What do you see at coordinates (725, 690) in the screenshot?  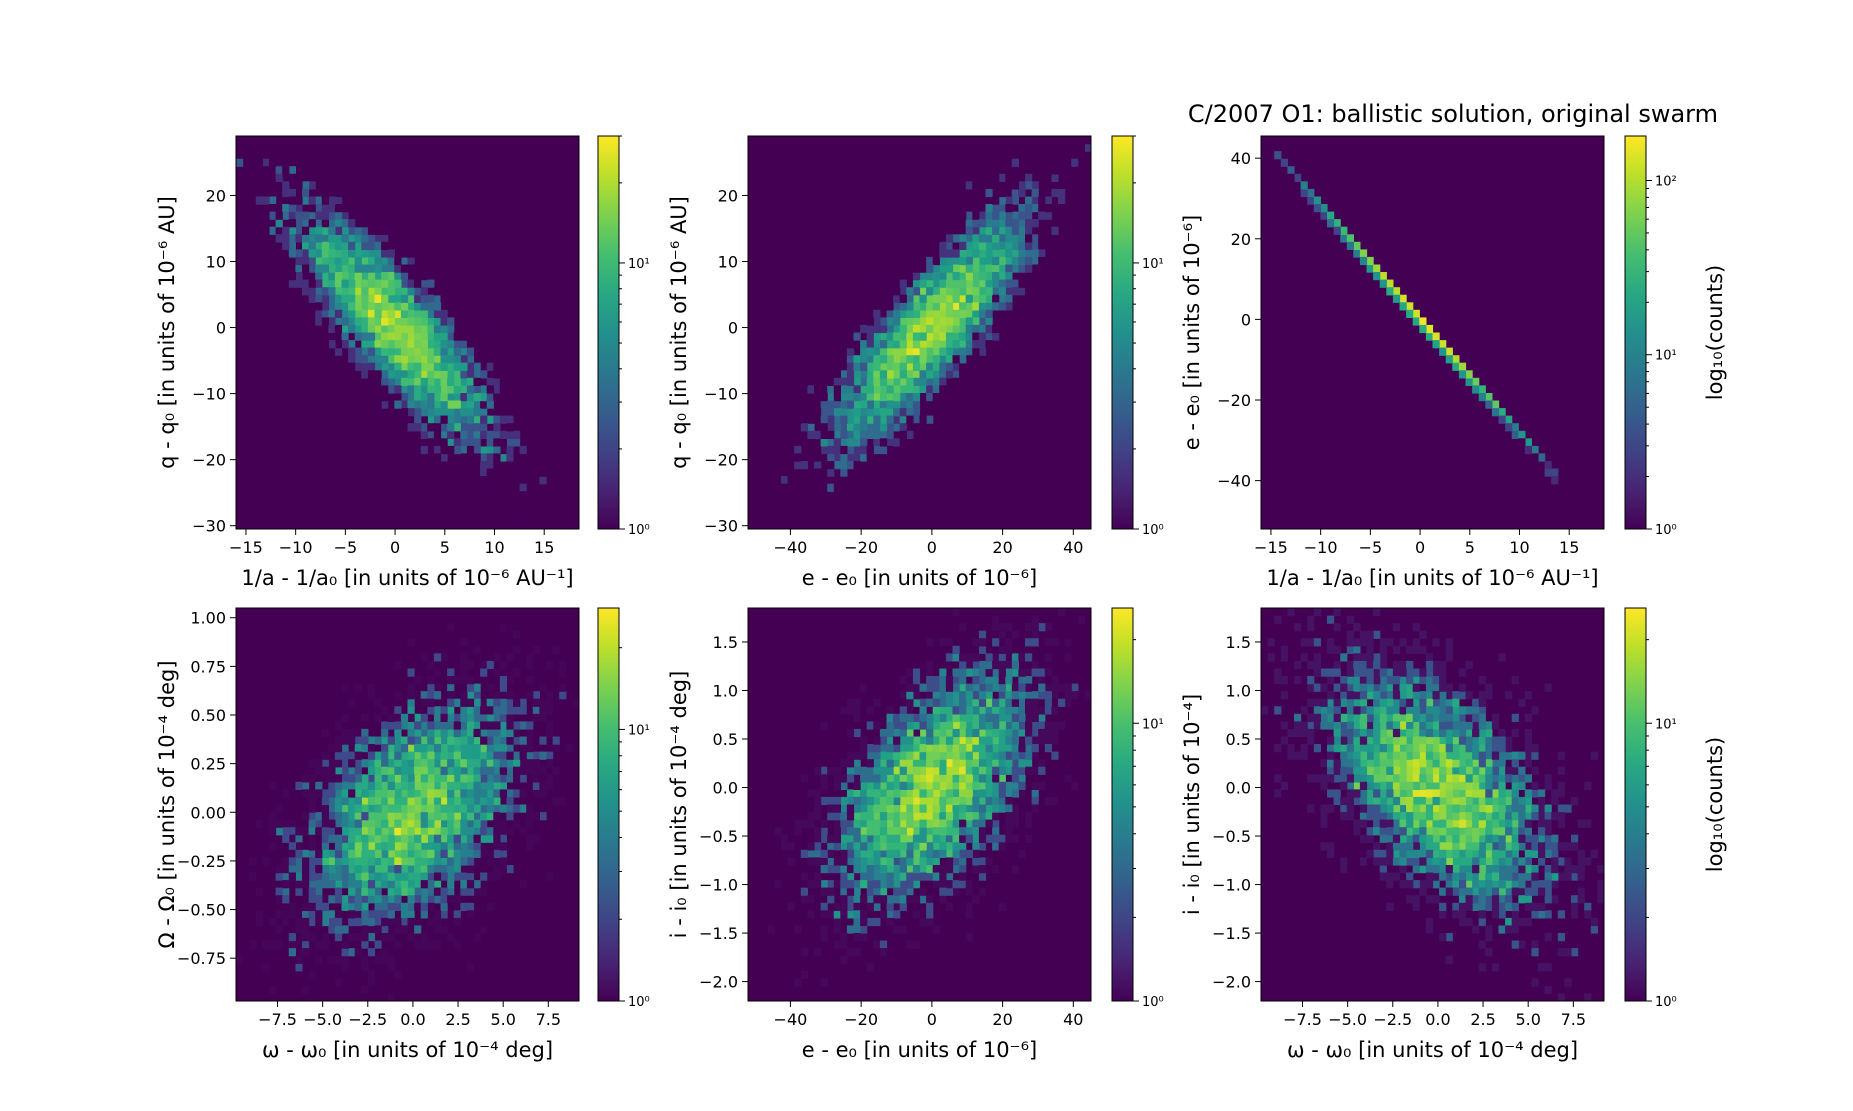 I see `y-tick-label: 1.0` at bounding box center [725, 690].